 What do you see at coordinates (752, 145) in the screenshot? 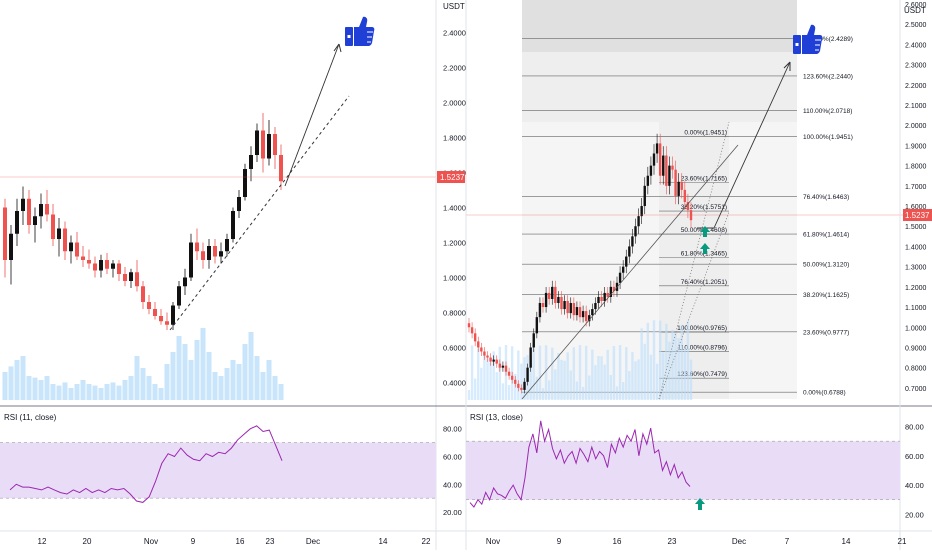
I see `right-projection-arrow` at bounding box center [752, 145].